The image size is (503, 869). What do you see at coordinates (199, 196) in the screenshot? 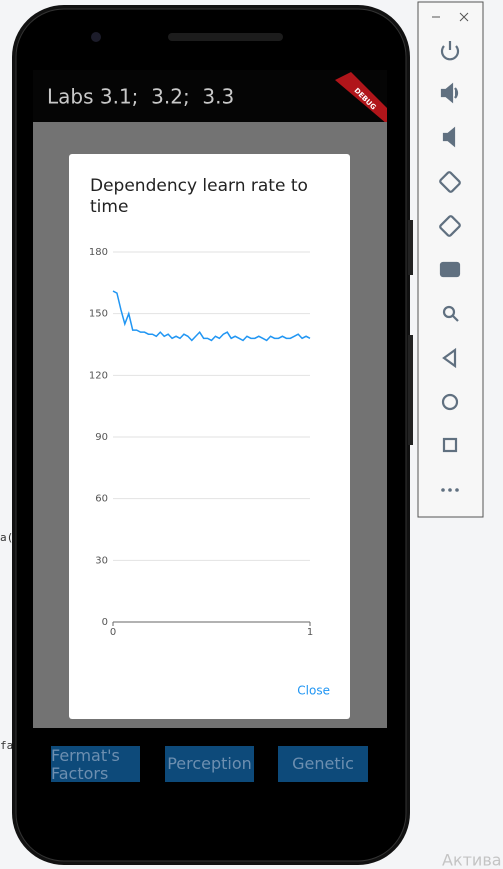
I see `dialog-title: Dependency learn rate to time` at bounding box center [199, 196].